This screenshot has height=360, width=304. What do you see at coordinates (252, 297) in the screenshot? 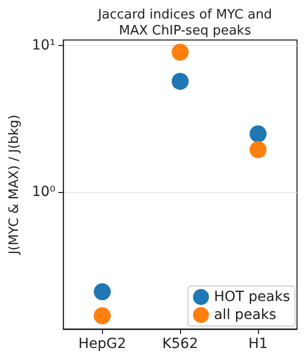
I see `legend-label: HOT peaks` at bounding box center [252, 297].